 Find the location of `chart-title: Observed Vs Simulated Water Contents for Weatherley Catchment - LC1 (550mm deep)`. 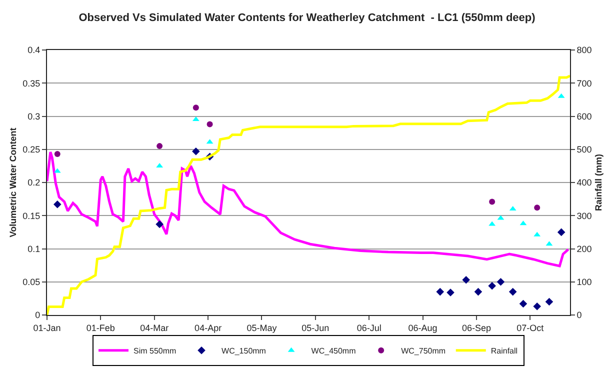

chart-title: Observed Vs Simulated Water Contents for Weatherley Catchment - LC1 (550mm deep) is located at coordinates (307, 18).